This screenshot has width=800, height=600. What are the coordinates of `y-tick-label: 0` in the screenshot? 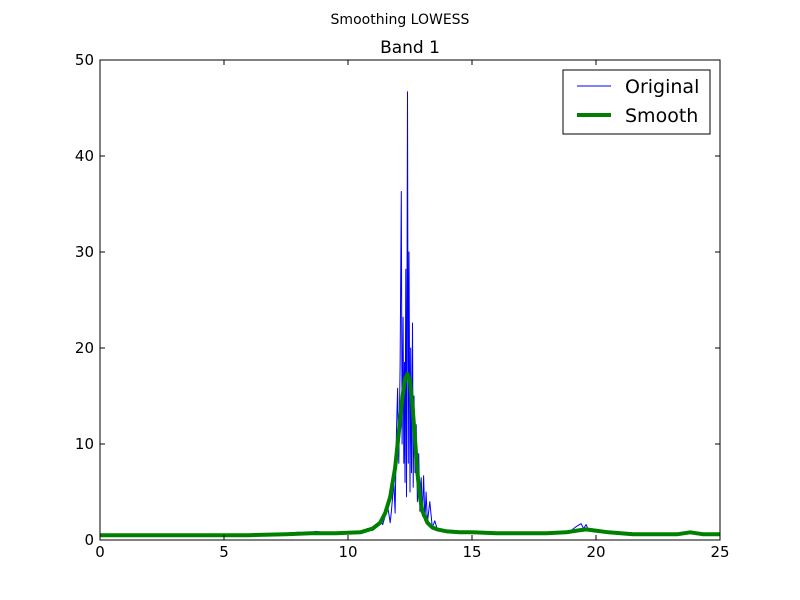 It's located at (89, 540).